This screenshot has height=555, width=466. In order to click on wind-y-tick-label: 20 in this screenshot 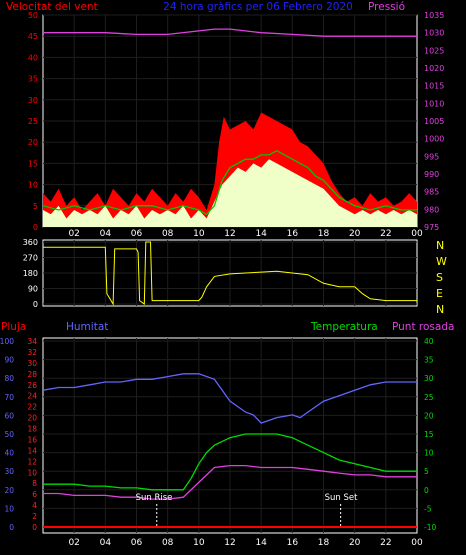, I will do `click(33, 142)`.